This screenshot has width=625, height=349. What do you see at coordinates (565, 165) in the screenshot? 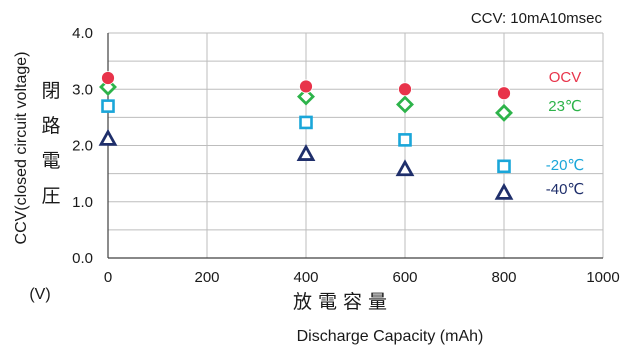
I see `legend-label: -20℃` at bounding box center [565, 165].